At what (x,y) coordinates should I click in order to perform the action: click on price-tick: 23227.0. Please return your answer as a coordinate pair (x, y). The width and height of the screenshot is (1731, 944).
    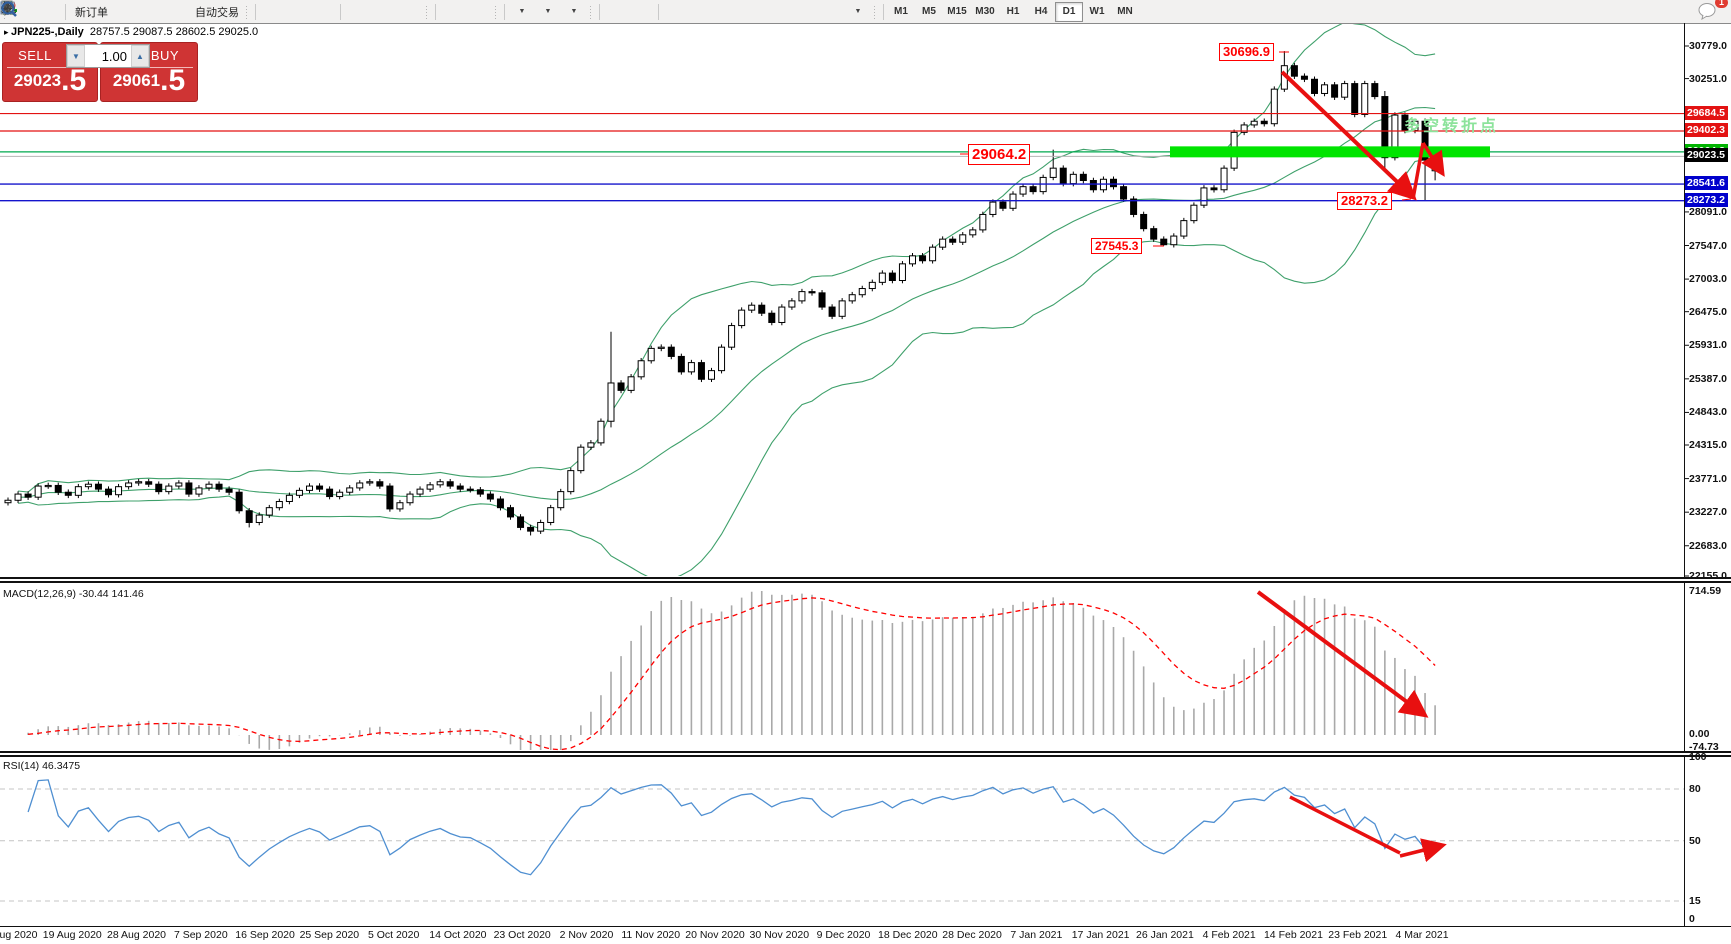
    Looking at the image, I should click on (1708, 512).